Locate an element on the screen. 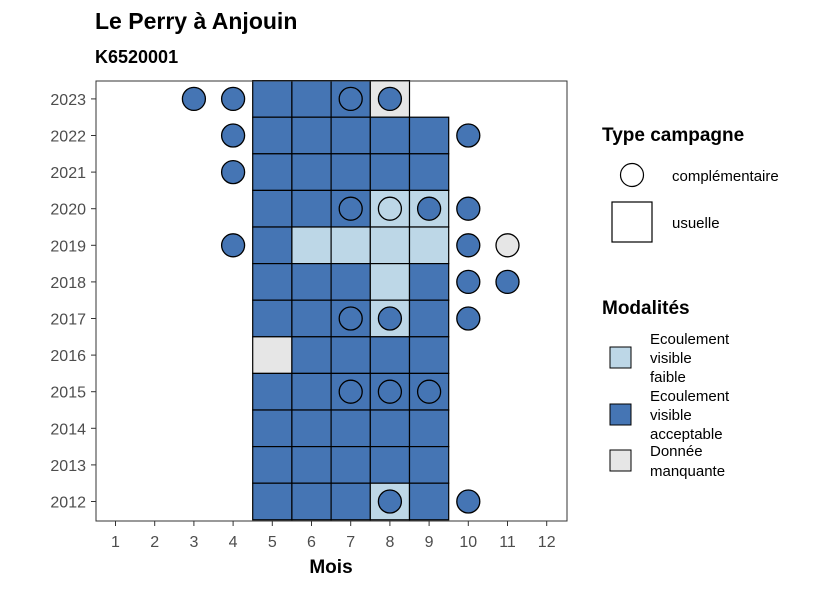  x-tick-label-9: 9 is located at coordinates (429, 542).